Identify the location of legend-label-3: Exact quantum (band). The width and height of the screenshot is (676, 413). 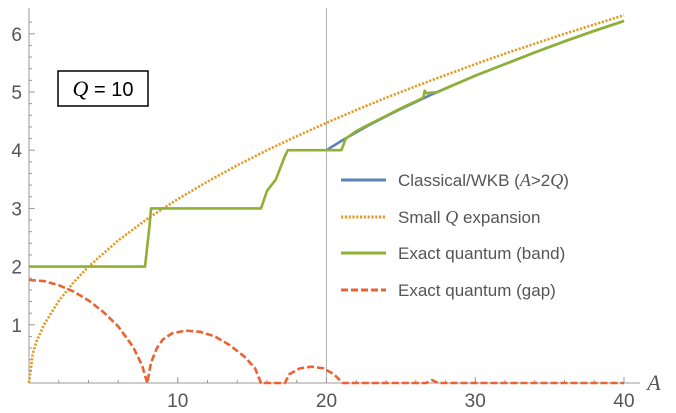
(481, 253).